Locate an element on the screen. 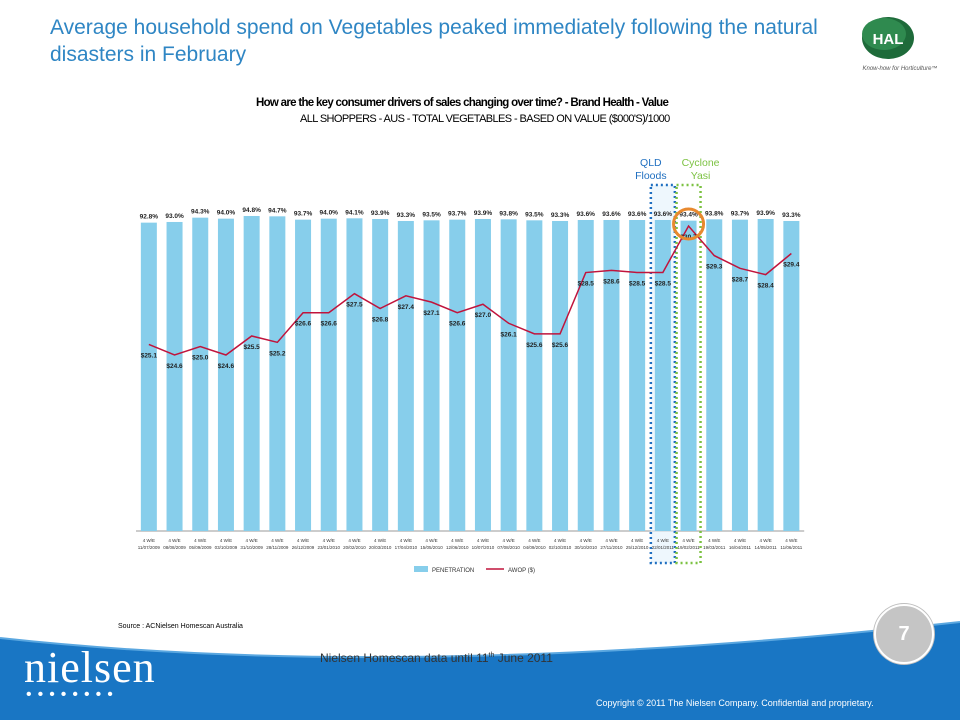 The width and height of the screenshot is (960, 720). highlight-circle is located at coordinates (689, 224).